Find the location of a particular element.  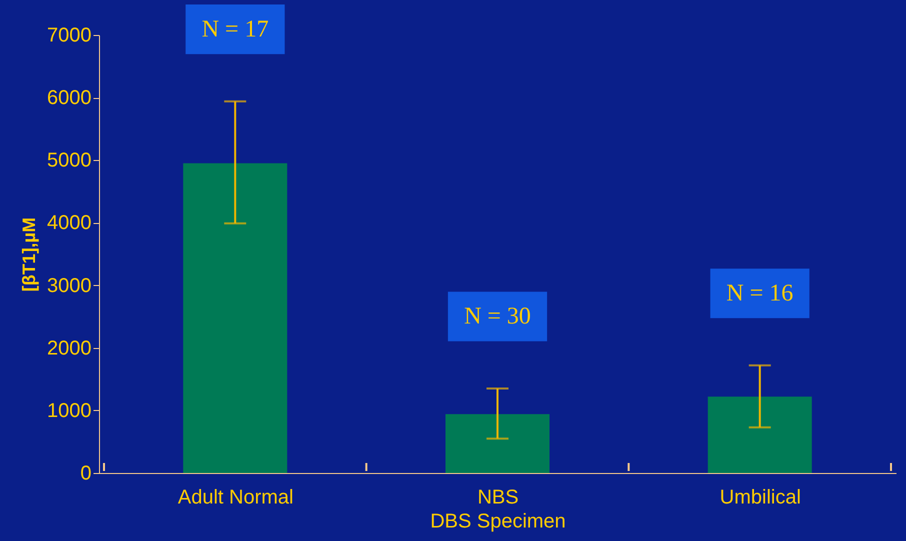

x-tick-label: NBS is located at coordinates (498, 497).